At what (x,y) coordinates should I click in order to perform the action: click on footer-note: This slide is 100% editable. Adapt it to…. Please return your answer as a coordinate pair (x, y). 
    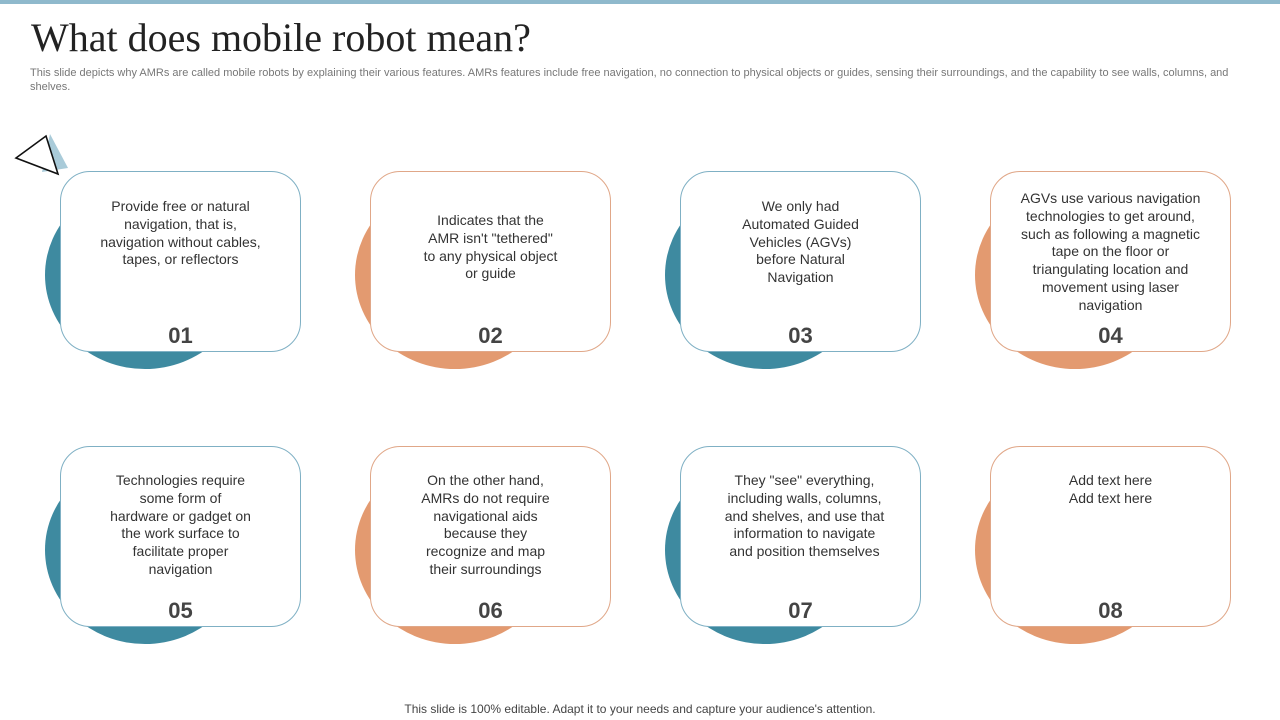
    Looking at the image, I should click on (640, 709).